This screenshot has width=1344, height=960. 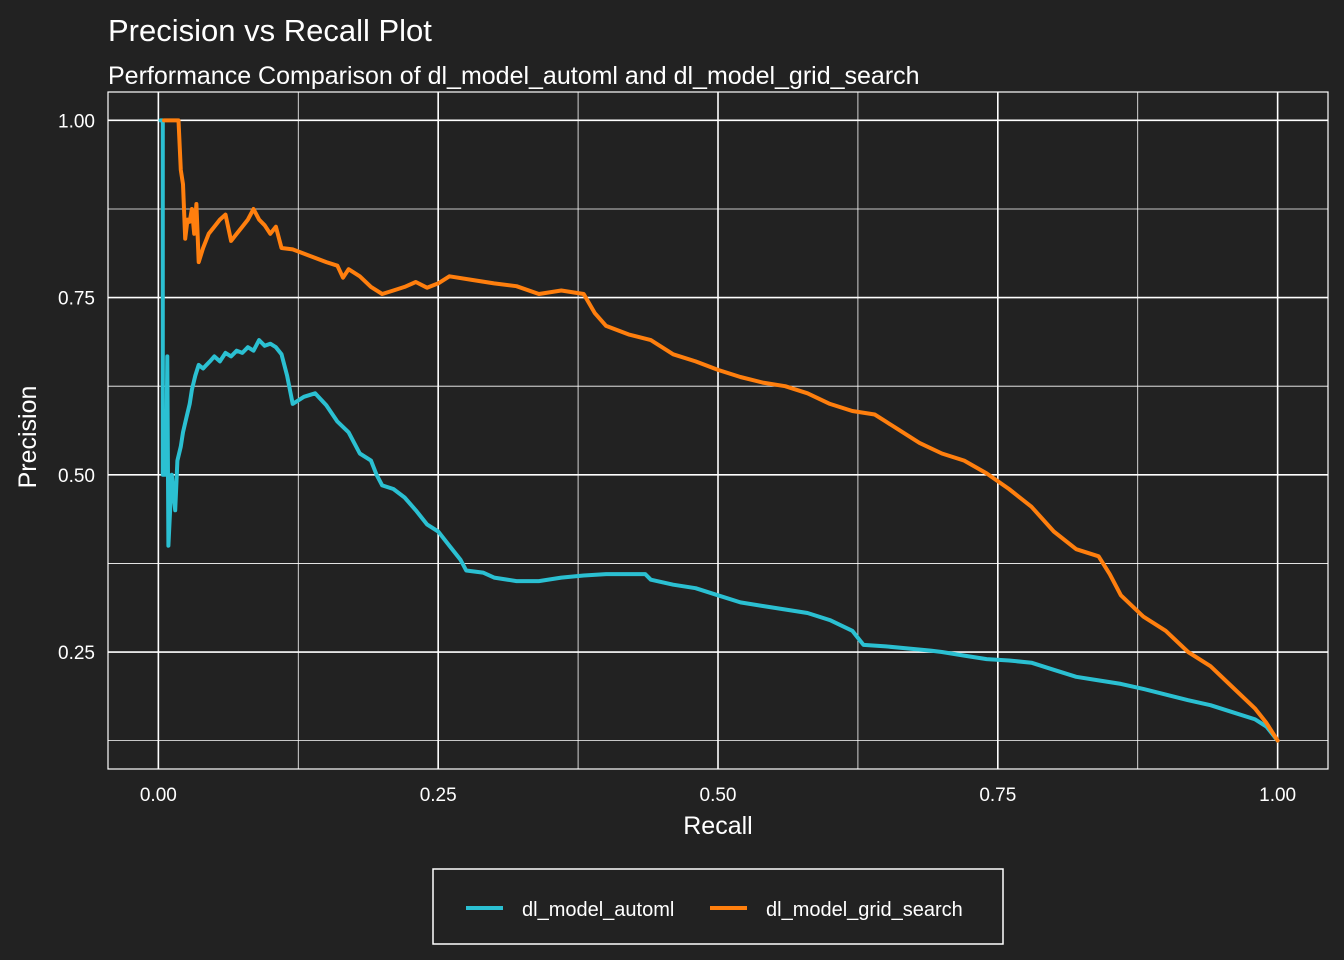 What do you see at coordinates (1277, 795) in the screenshot?
I see `x-tick-label-4: 1.00` at bounding box center [1277, 795].